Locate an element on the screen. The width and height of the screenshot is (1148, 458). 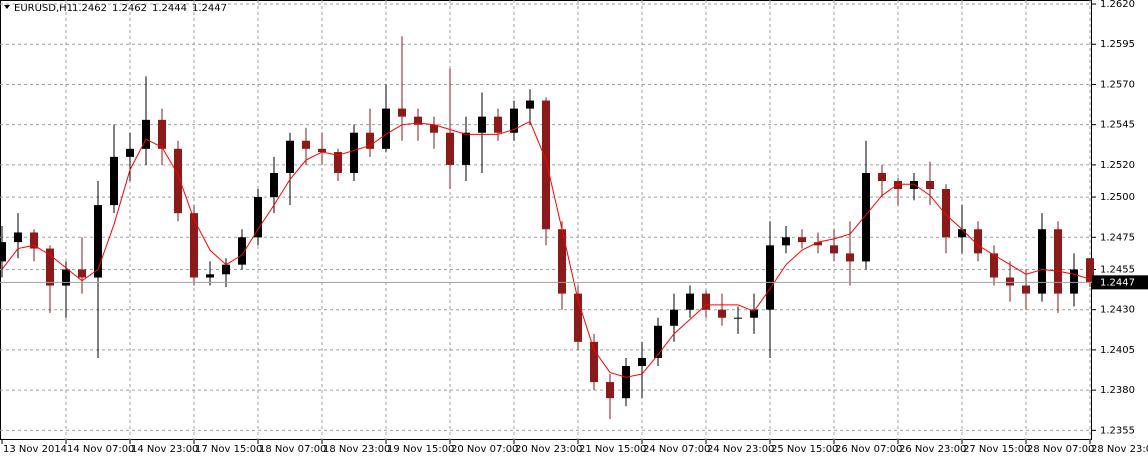
x-tick-label: 20 Nov 23:00 is located at coordinates (548, 449).